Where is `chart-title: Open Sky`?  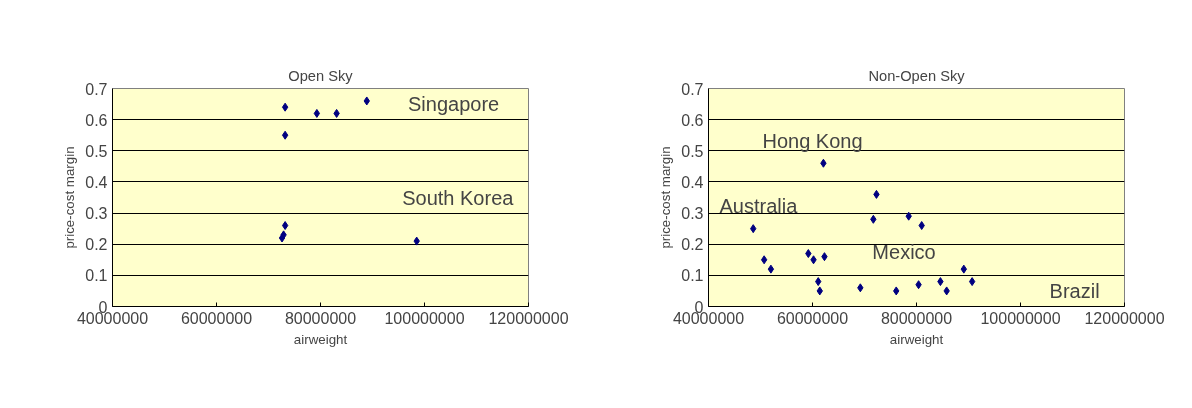 chart-title: Open Sky is located at coordinates (321, 75).